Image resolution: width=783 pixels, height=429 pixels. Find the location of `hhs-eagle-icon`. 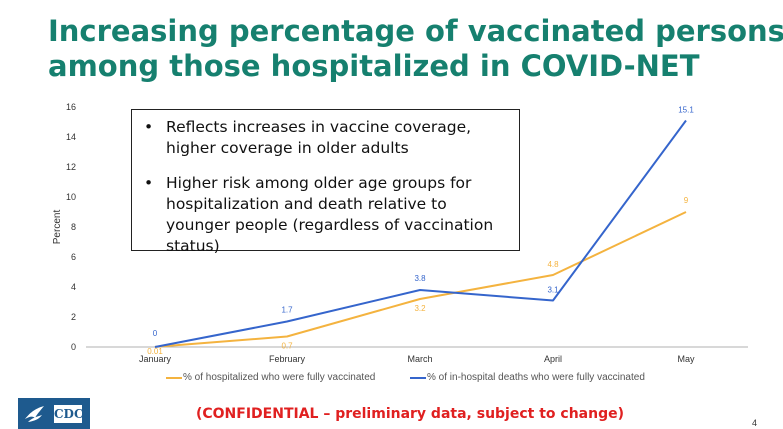

hhs-eagle-icon is located at coordinates (35, 413).